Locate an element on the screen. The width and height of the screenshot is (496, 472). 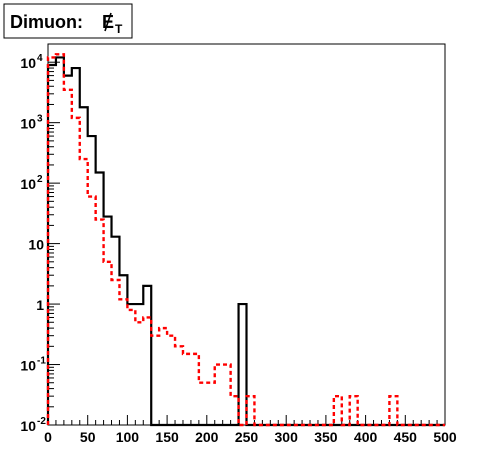
x-tick-label: 300 is located at coordinates (287, 437).